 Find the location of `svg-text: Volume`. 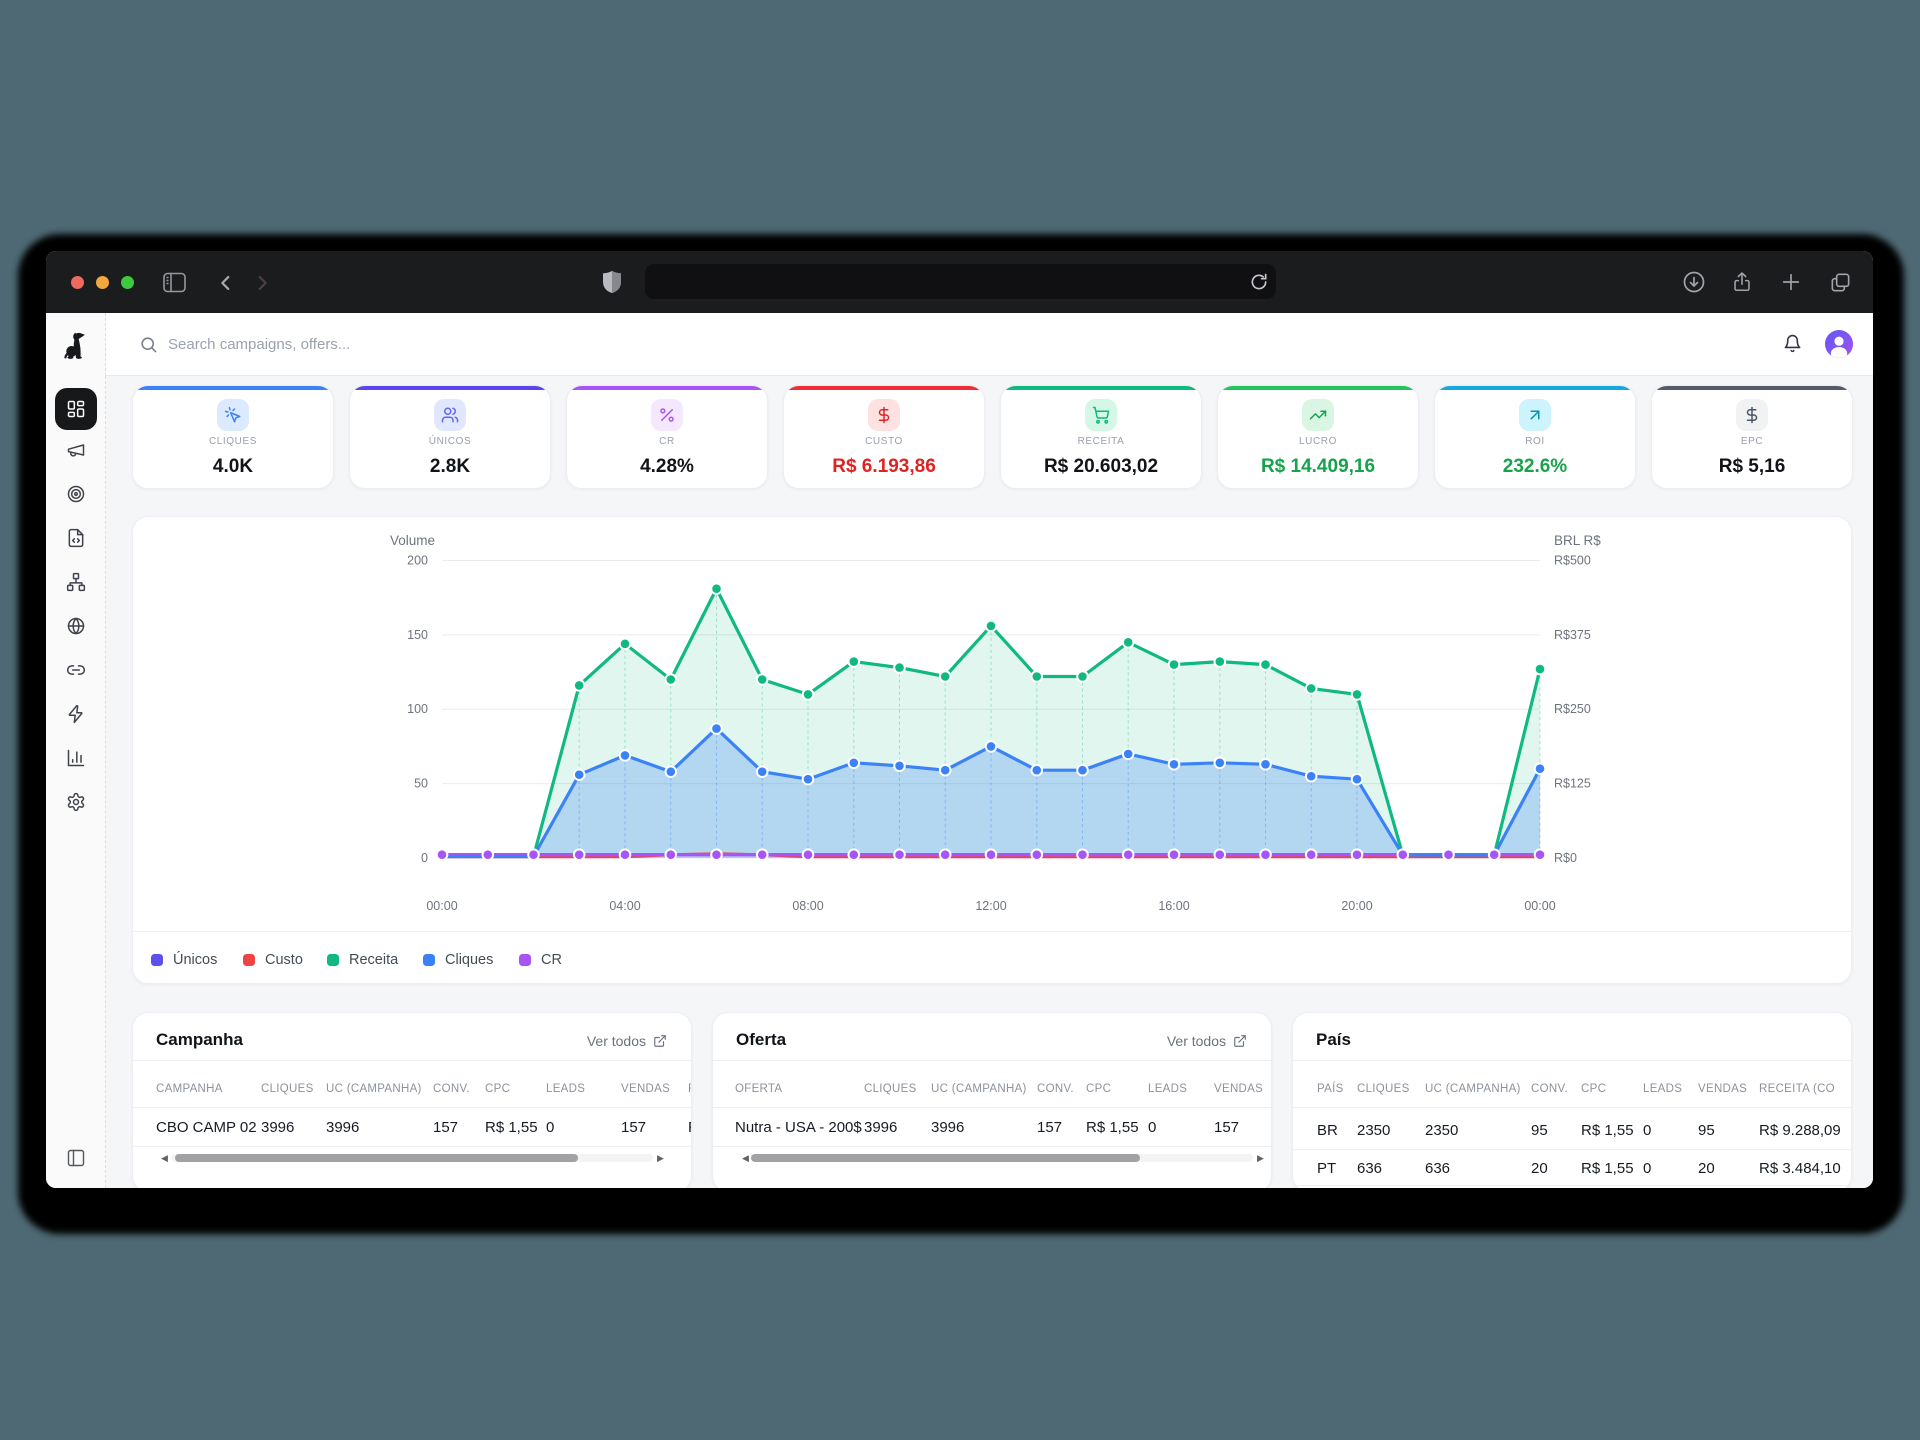

svg-text: Volume is located at coordinates (412, 540).